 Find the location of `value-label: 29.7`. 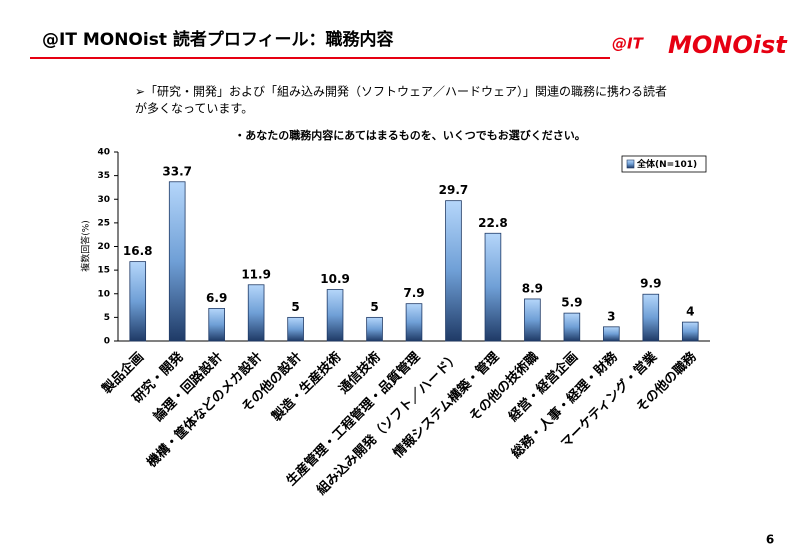

value-label: 29.7 is located at coordinates (454, 190).